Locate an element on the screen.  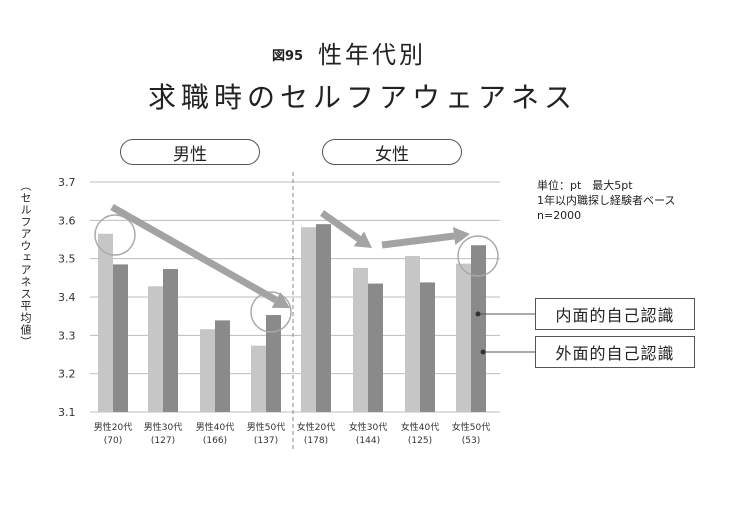
y-tick-label: 3.1 is located at coordinates (67, 412).